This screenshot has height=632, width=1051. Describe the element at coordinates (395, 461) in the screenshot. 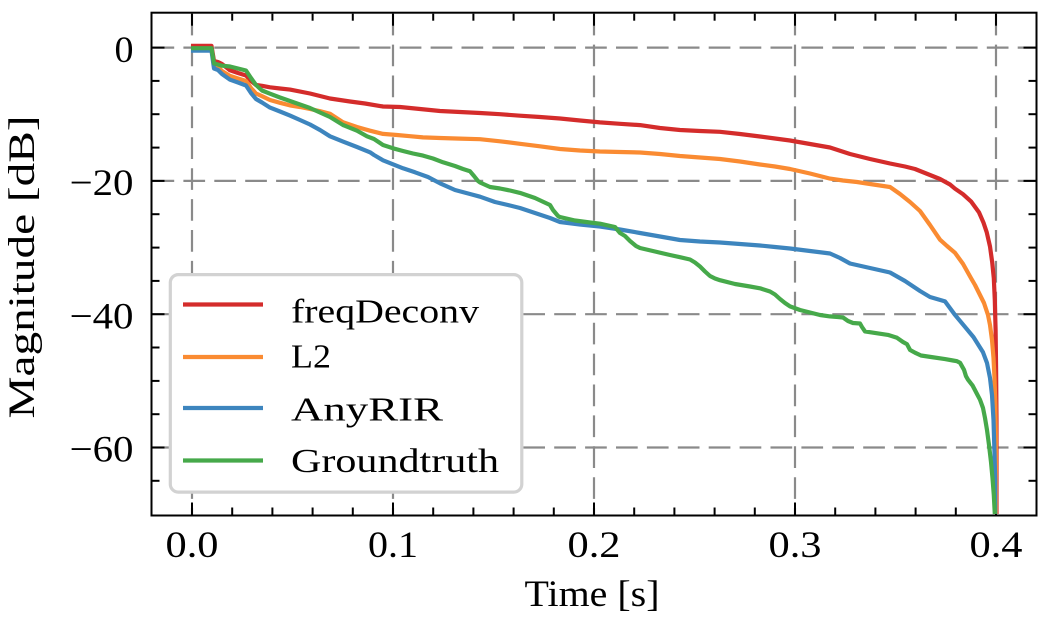

I see `svg-text: Groundtruth` at that location.